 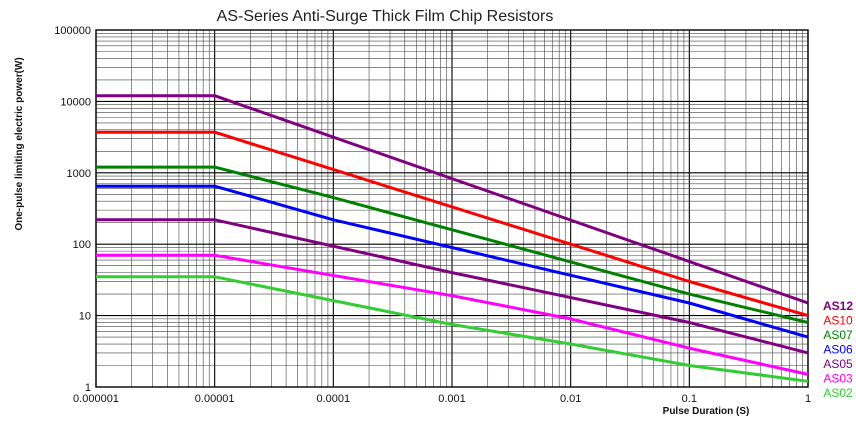 I want to click on x-tick-label: 0.001, so click(x=452, y=399).